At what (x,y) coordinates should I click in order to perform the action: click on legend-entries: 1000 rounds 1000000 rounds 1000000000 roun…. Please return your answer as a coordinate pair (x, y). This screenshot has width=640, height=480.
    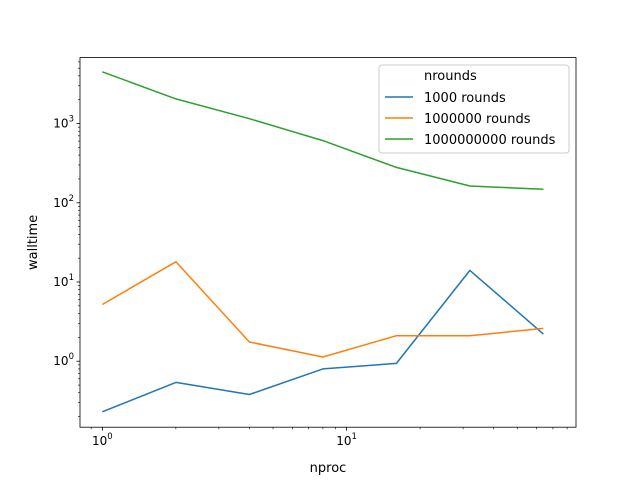
    Looking at the image, I should click on (470, 119).